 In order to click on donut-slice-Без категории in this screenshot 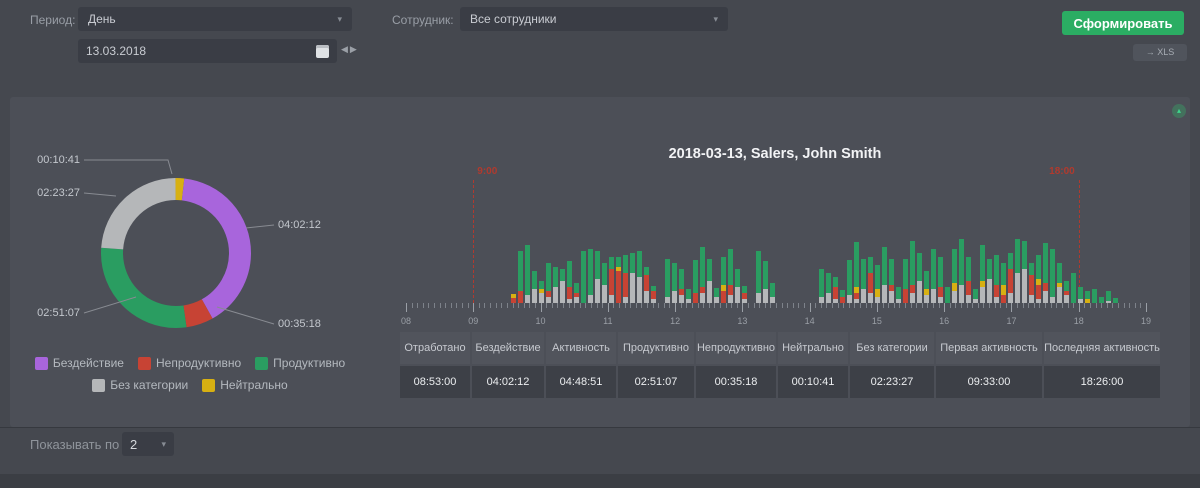, I will do `click(176, 253)`.